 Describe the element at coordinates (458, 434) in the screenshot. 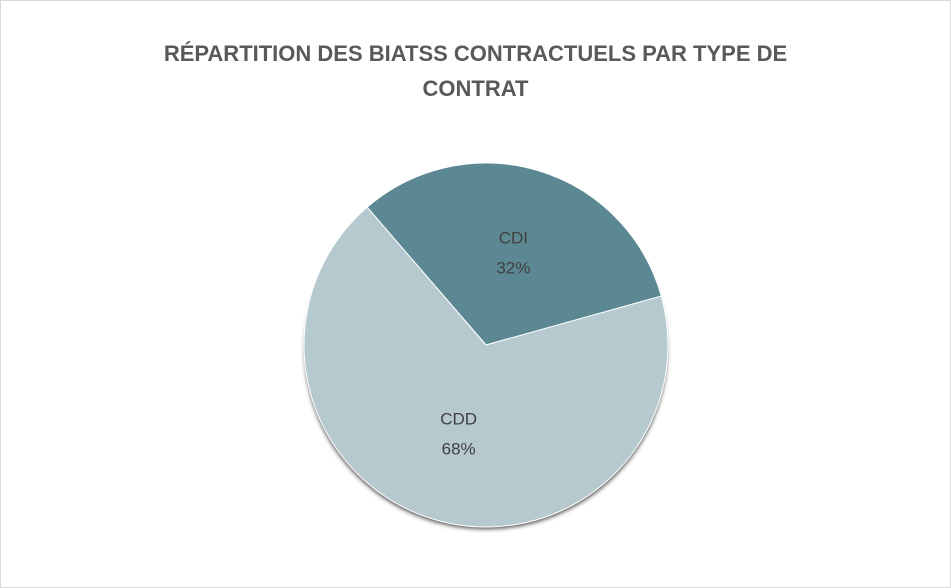

I see `slice-label: CDD 68%` at that location.